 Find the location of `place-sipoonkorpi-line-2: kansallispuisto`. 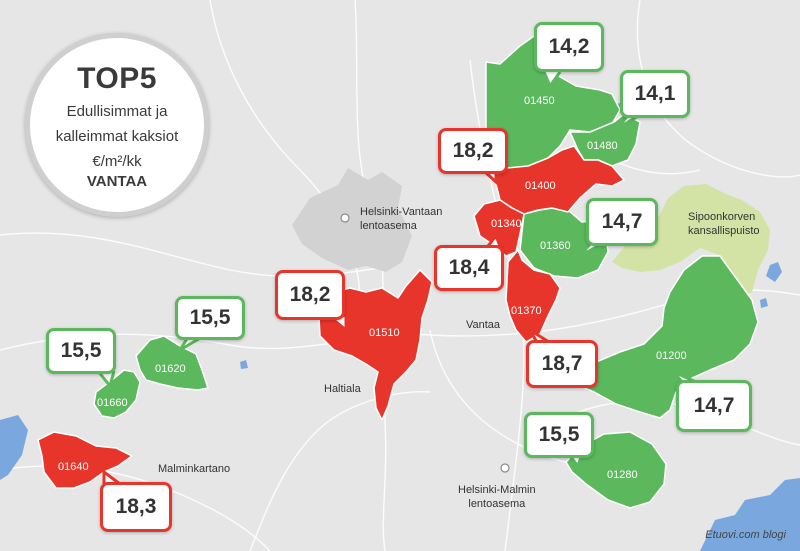

place-sipoonkorpi-line-2: kansallispuisto is located at coordinates (724, 231).